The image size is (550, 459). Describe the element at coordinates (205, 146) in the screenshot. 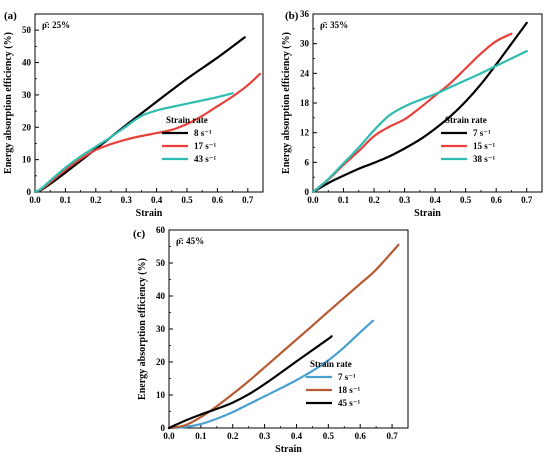

I see `legend-item: 17 s⁻¹` at that location.